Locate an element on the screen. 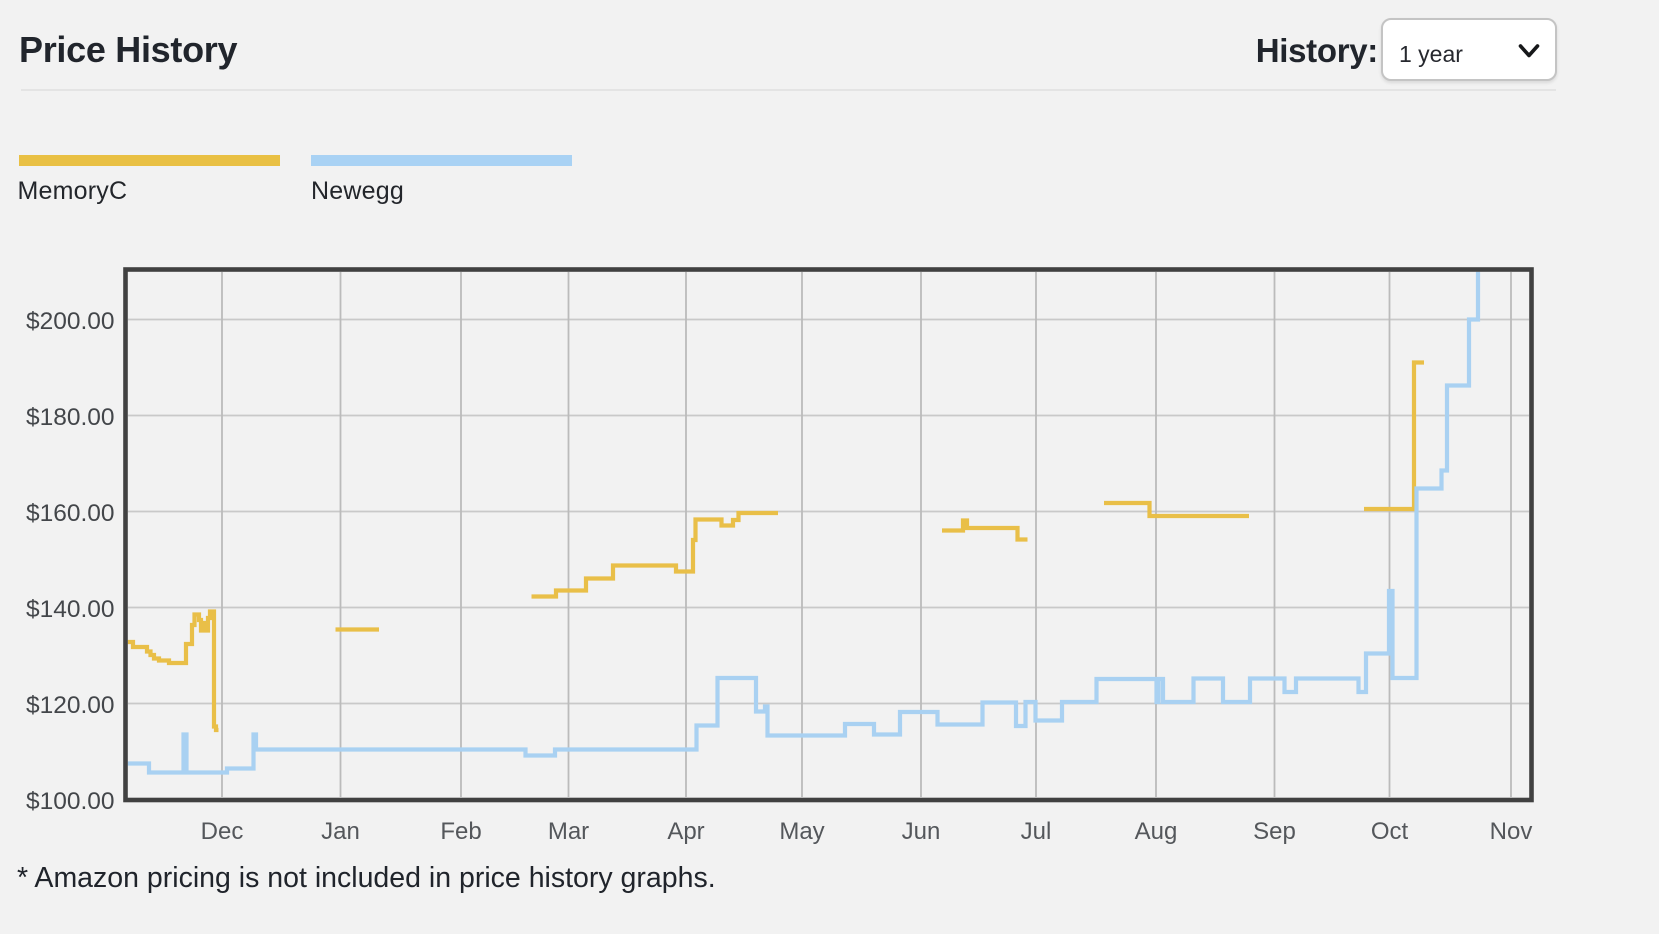 This screenshot has height=934, width=1659. svg-text: $120.00 is located at coordinates (70, 705).